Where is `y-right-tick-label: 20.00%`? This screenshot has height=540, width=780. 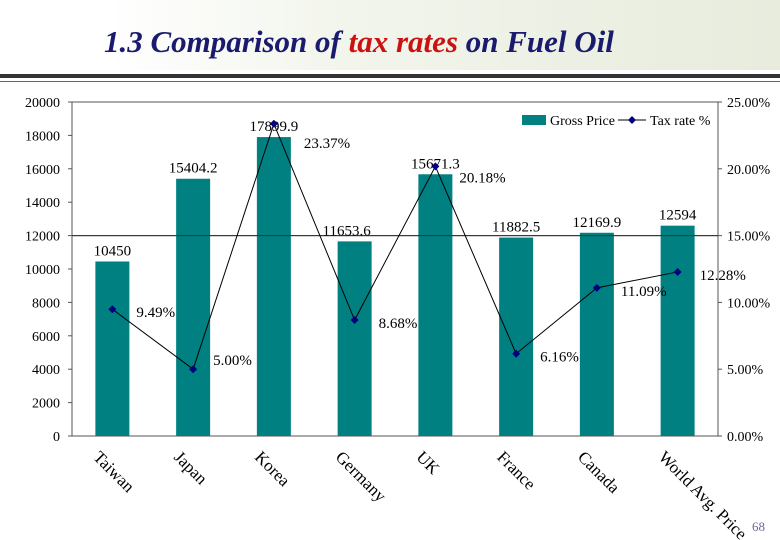
y-right-tick-label: 20.00% is located at coordinates (749, 170).